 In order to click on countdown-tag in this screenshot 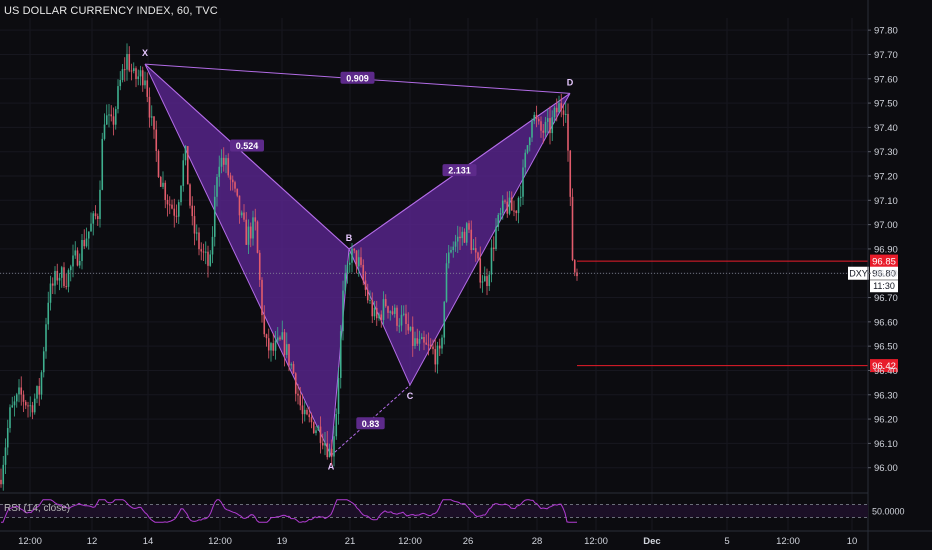, I will do `click(884, 286)`.